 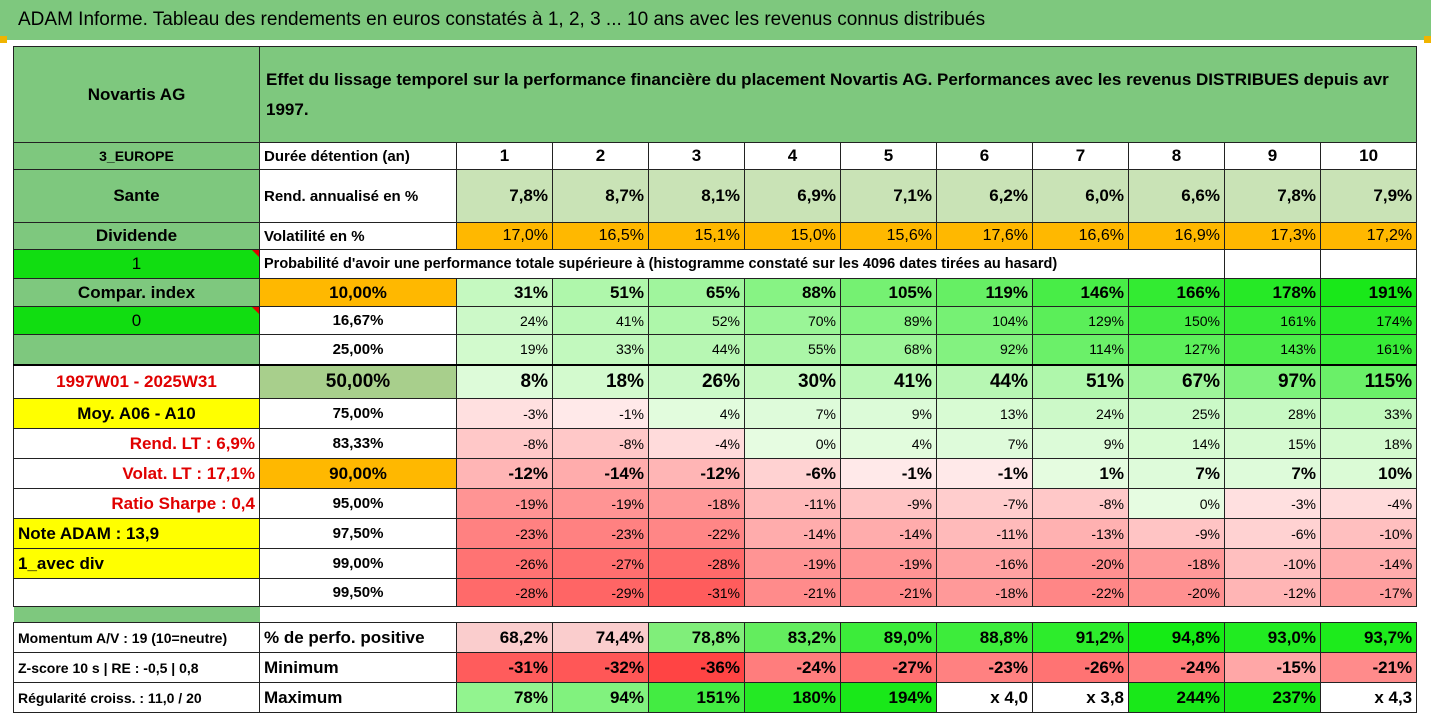 I want to click on quantile-value-cell: -29%, so click(x=600, y=592).